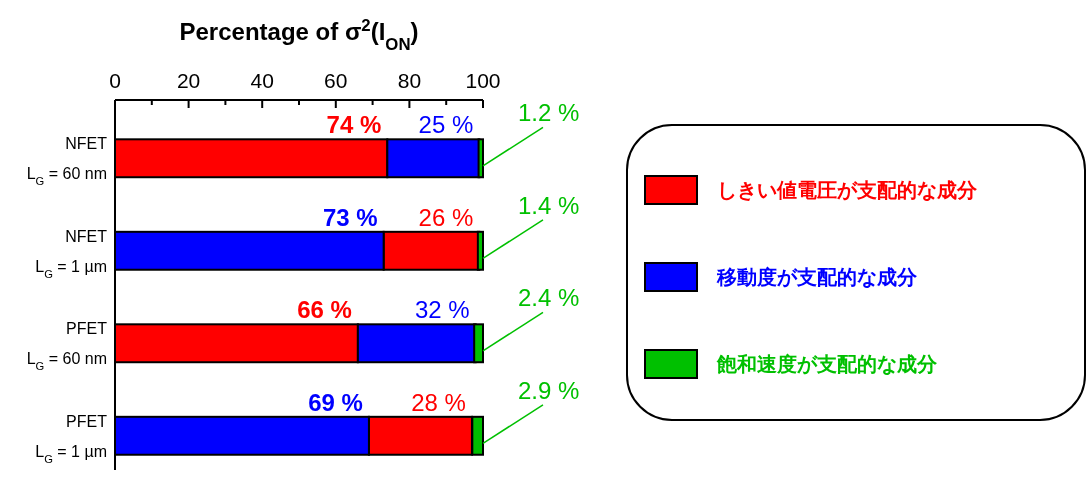 This screenshot has height=484, width=1089. I want to click on data-label: 2.9 %, so click(549, 390).